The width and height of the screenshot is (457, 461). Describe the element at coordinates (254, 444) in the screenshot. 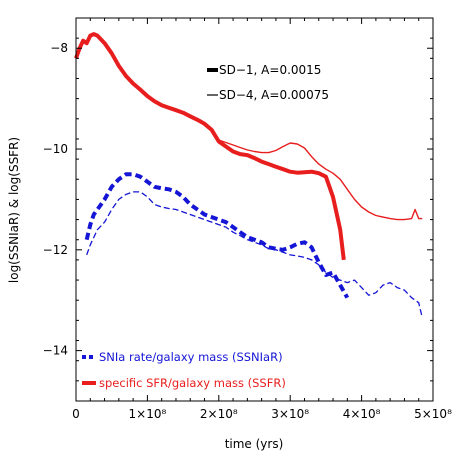

I see `x-axis-label: time (yrs)` at that location.